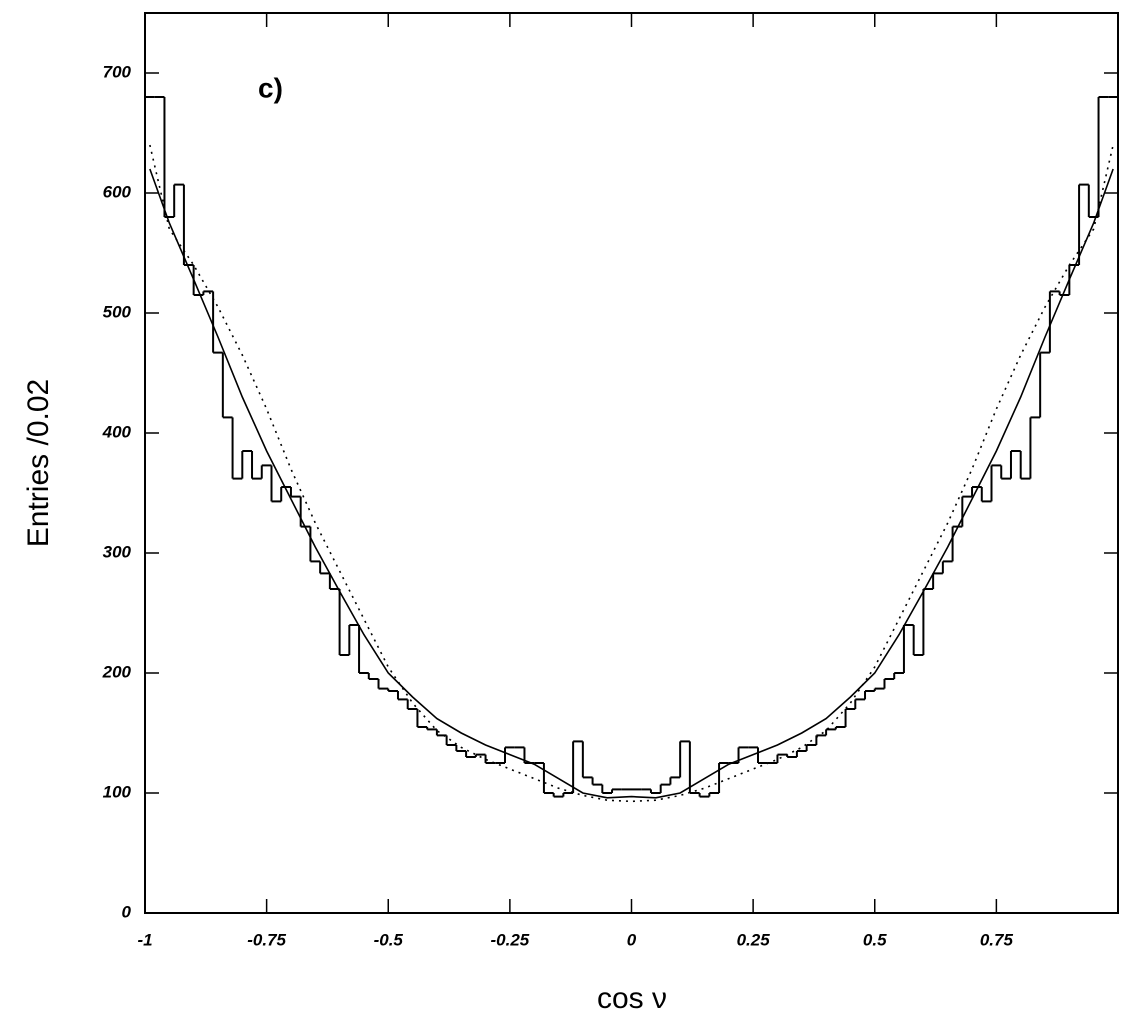 The width and height of the screenshot is (1122, 1026). Describe the element at coordinates (266, 939) in the screenshot. I see `x-tick-label: -0.75` at that location.